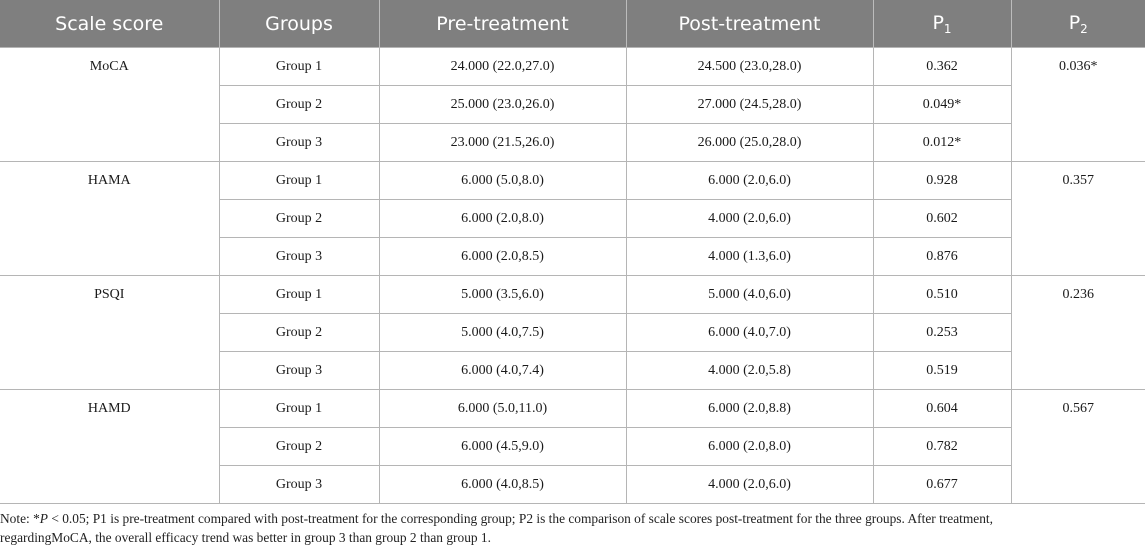 This screenshot has height=555, width=1145. Describe the element at coordinates (502, 408) in the screenshot. I see `pre-cell: 6.000 (5.0,11.0)` at that location.